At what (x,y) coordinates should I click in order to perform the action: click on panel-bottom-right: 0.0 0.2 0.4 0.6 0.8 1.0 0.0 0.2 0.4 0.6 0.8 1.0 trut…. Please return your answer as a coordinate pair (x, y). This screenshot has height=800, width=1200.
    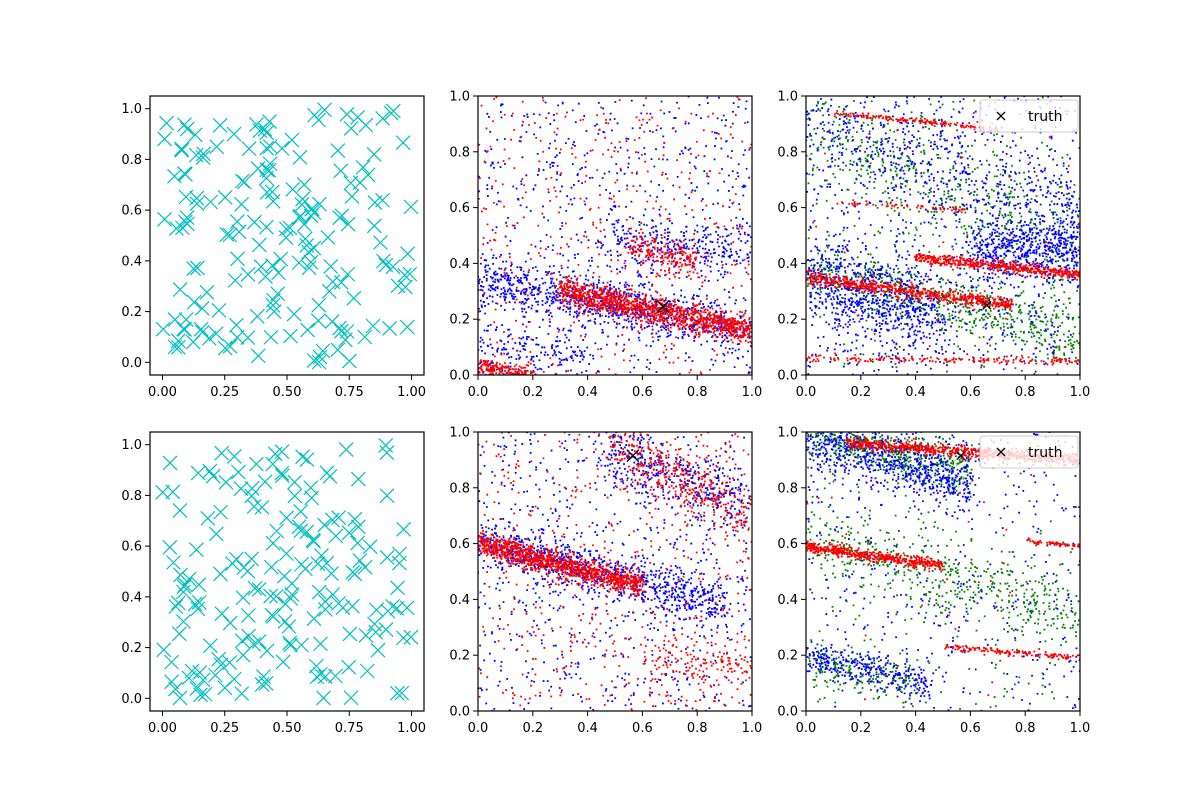
    Looking at the image, I should click on (933, 581).